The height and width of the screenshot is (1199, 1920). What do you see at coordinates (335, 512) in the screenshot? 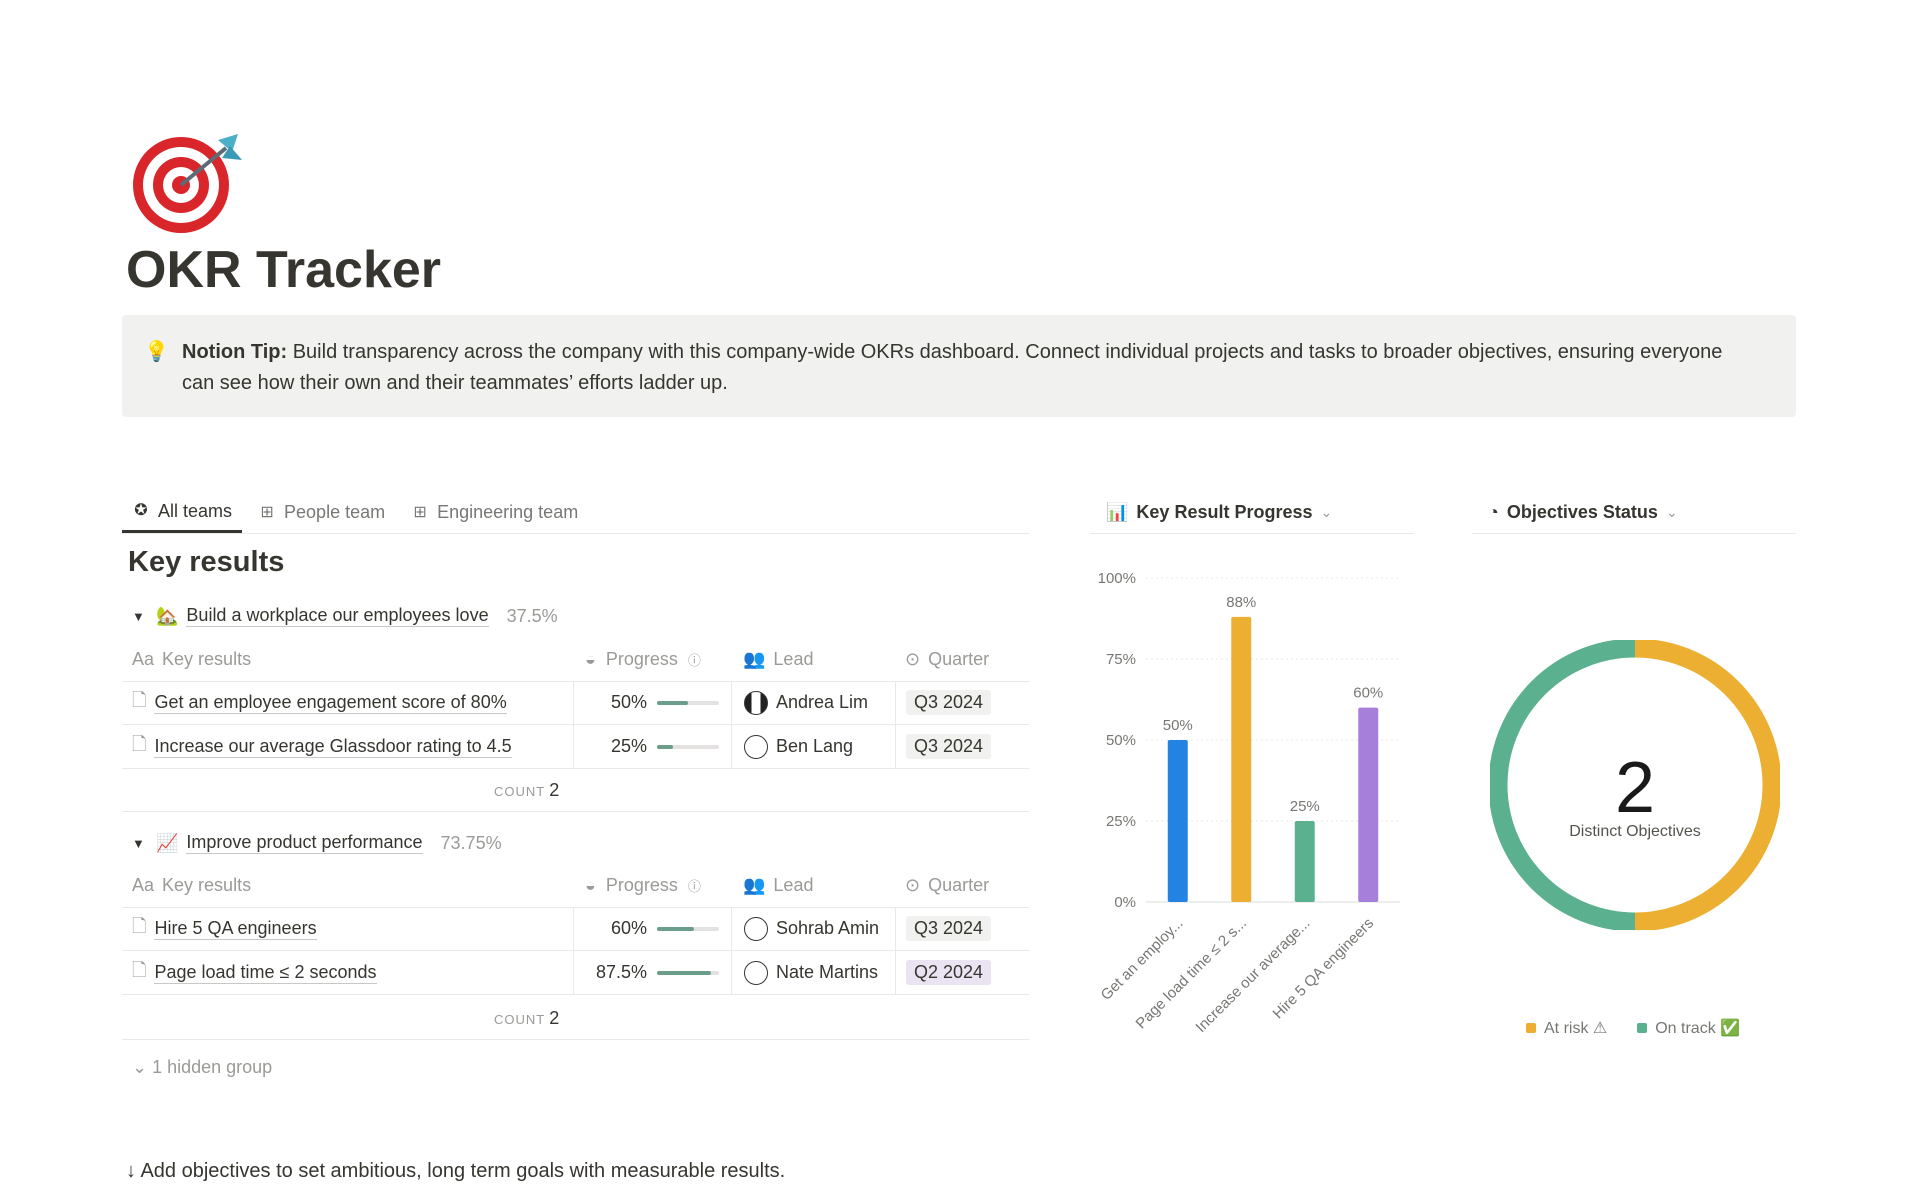
I see `tab-label: People team` at bounding box center [335, 512].